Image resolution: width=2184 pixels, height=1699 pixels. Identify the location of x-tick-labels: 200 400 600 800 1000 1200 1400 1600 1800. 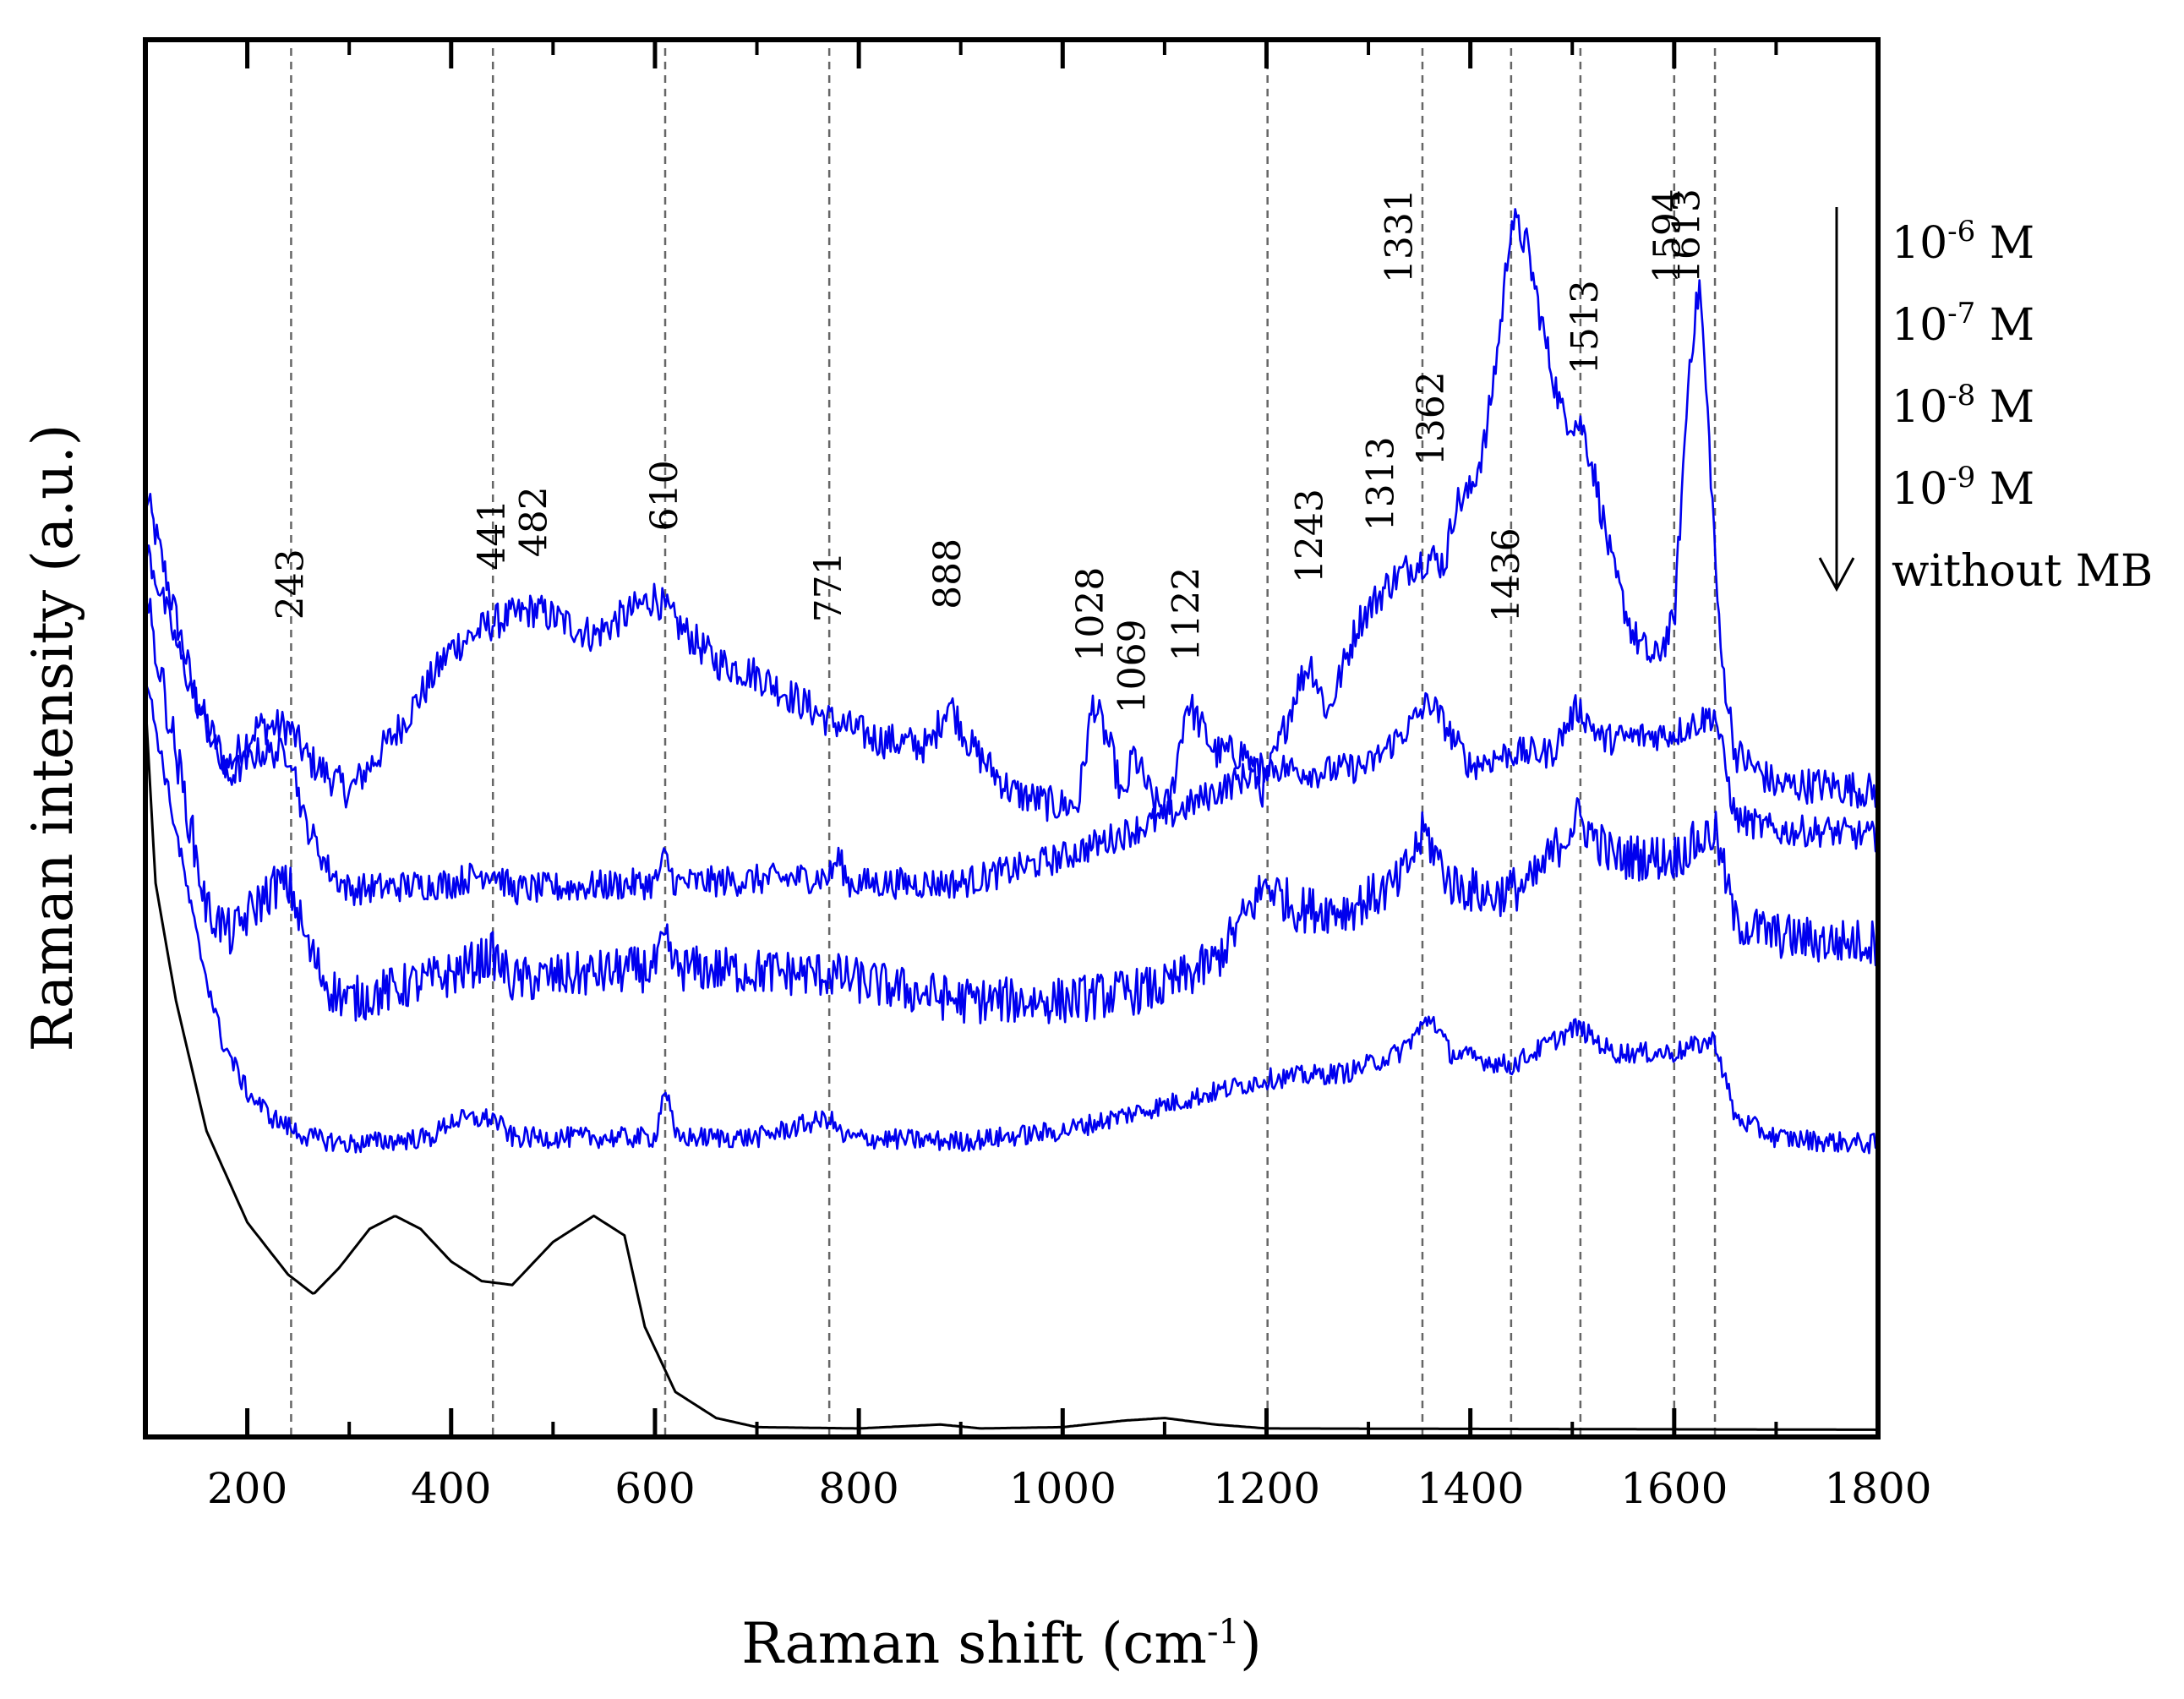
(1069, 1489).